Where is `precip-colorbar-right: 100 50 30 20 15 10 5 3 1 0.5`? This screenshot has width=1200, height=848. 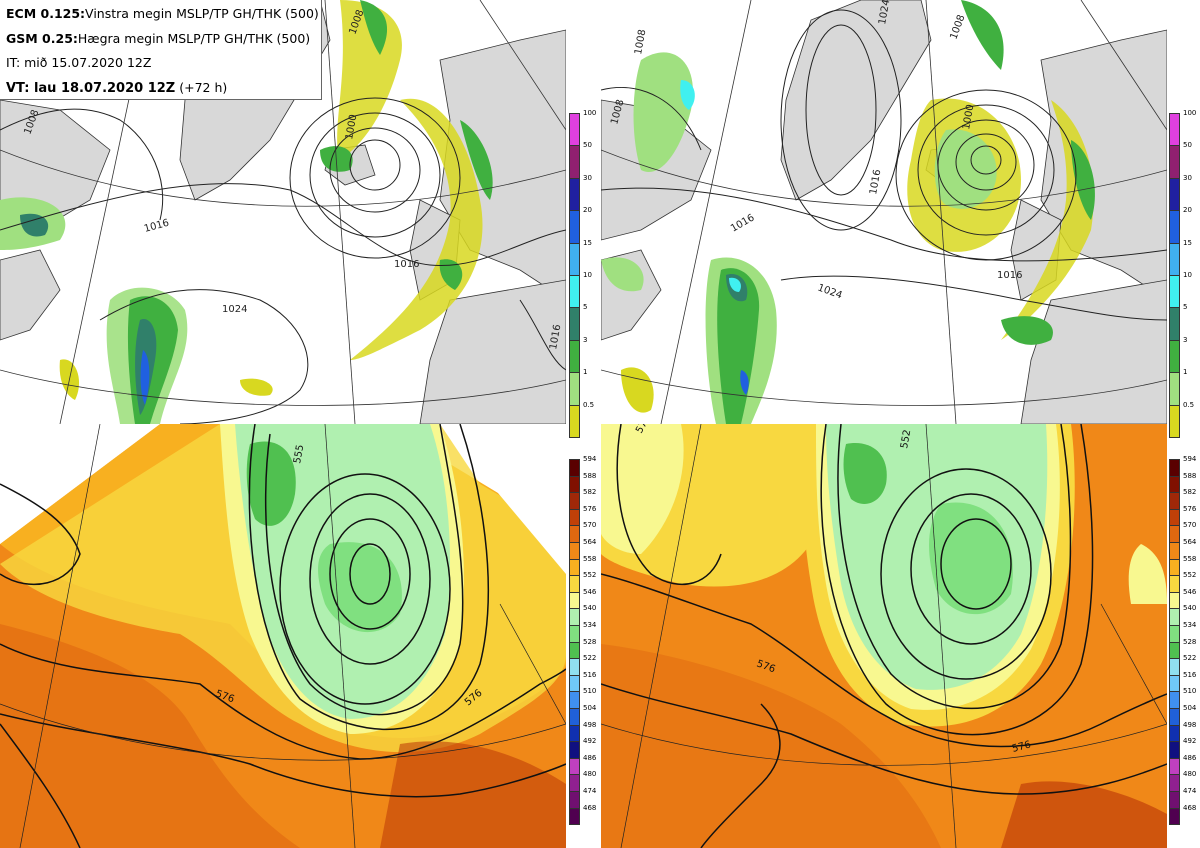 precip-colorbar-right: 100 50 30 20 15 10 5 3 1 0.5 is located at coordinates (1184, 273).